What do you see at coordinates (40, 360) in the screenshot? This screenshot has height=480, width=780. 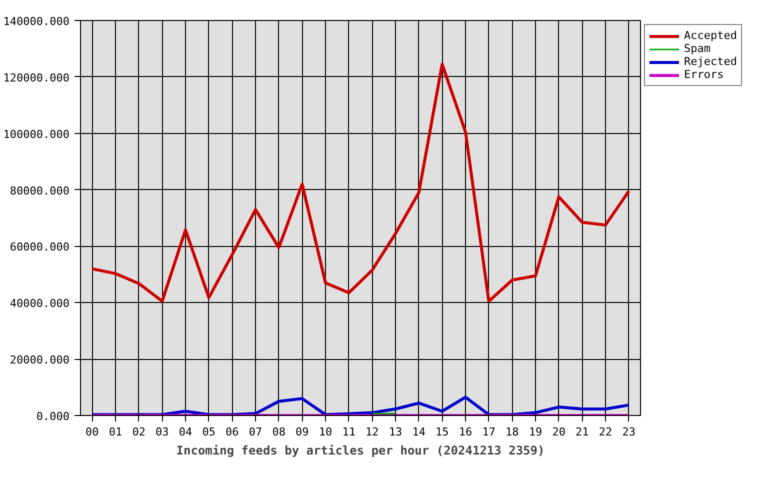 I see `y-tick-label: 20000.000` at bounding box center [40, 360].